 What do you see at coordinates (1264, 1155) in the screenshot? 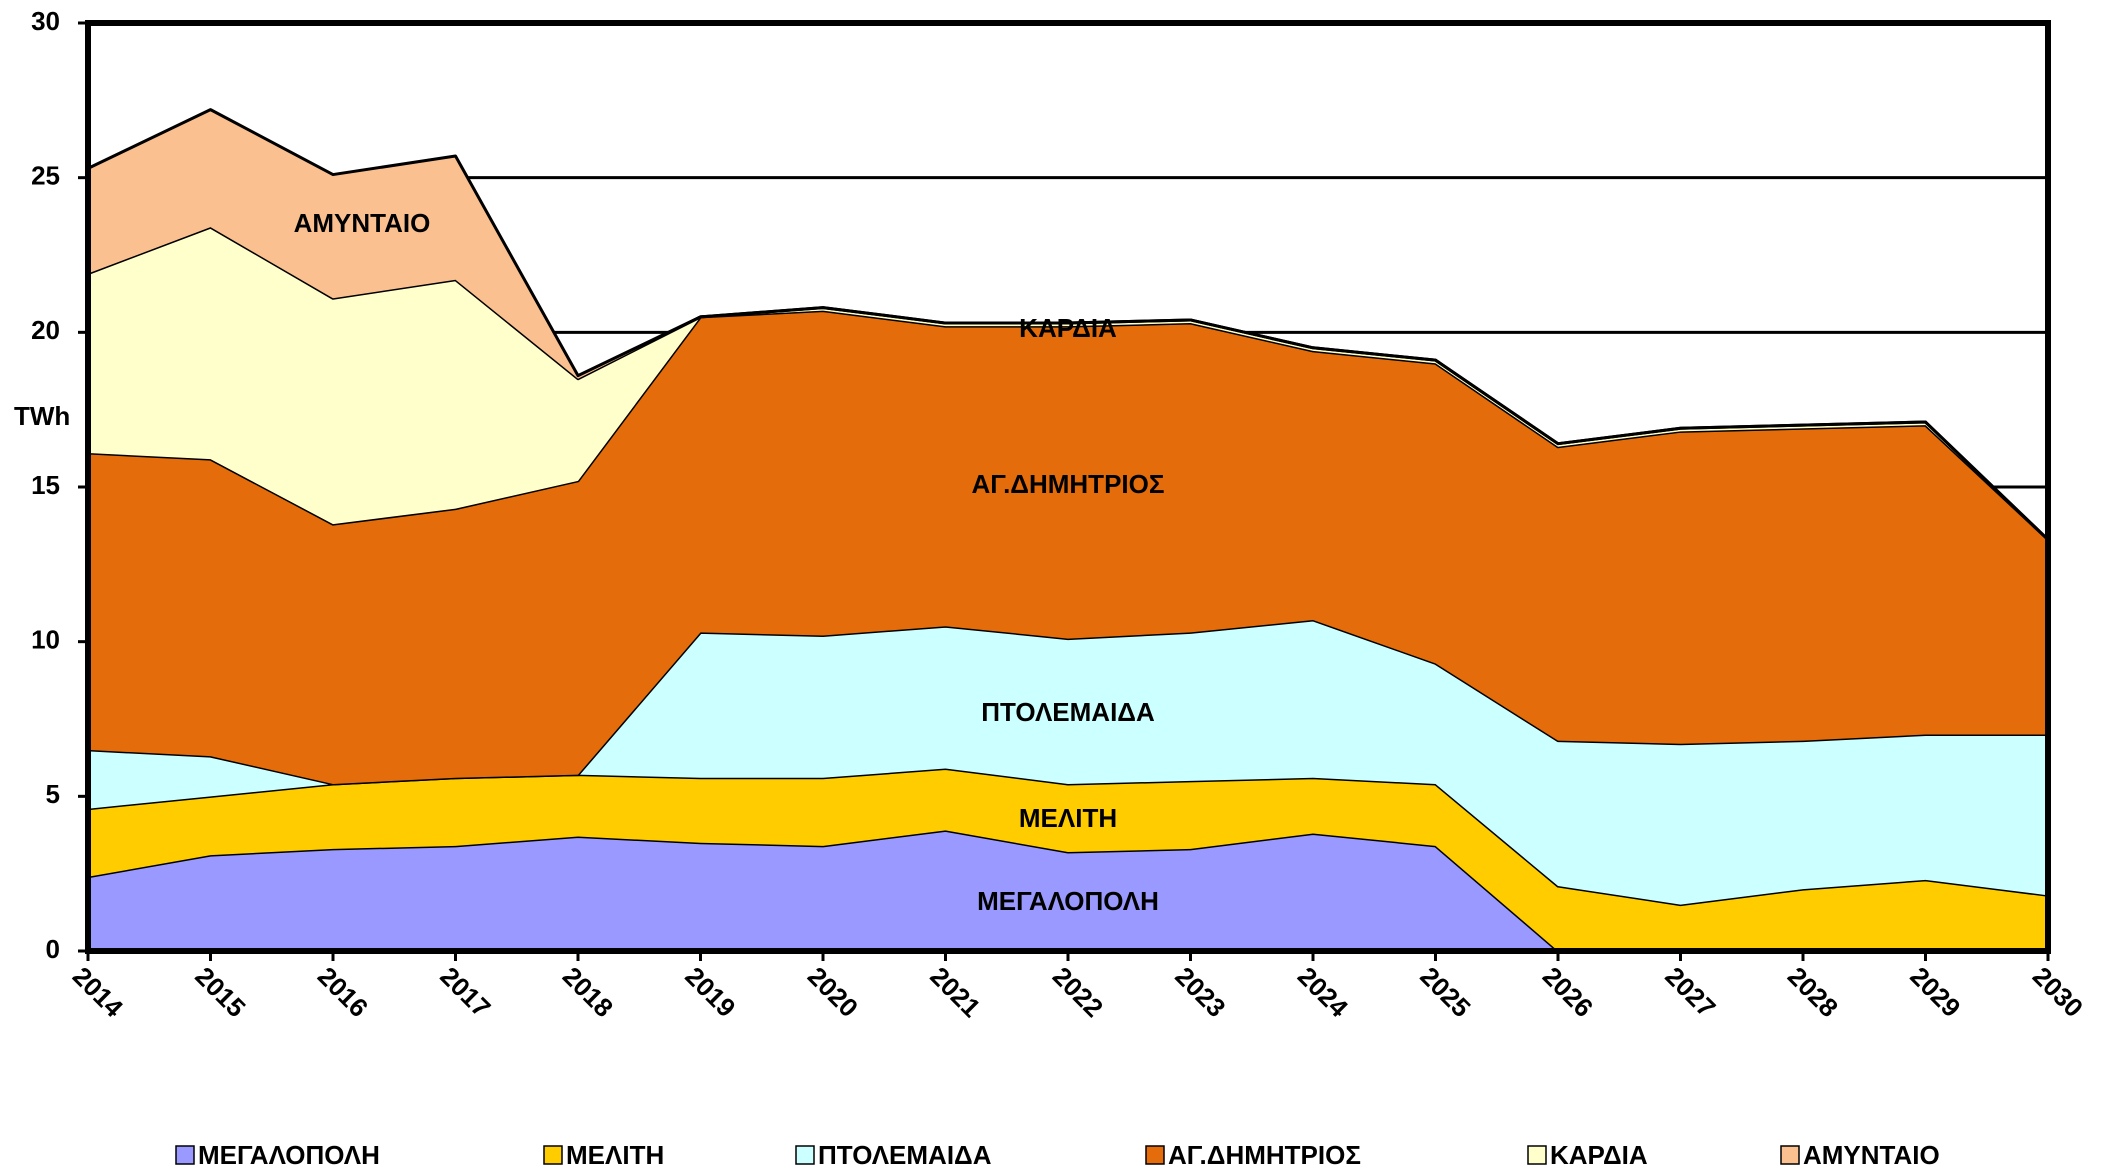
I see `legend-label: ΑΓ.ΔΗΜΗΤΡΙΟΣ` at bounding box center [1264, 1155].